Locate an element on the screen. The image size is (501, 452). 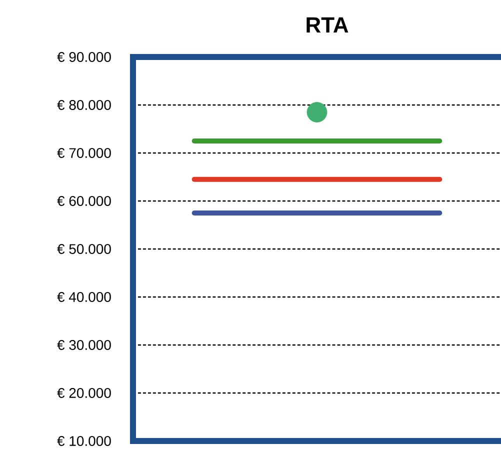
y-tick-label: € 30.000 is located at coordinates (84, 345).